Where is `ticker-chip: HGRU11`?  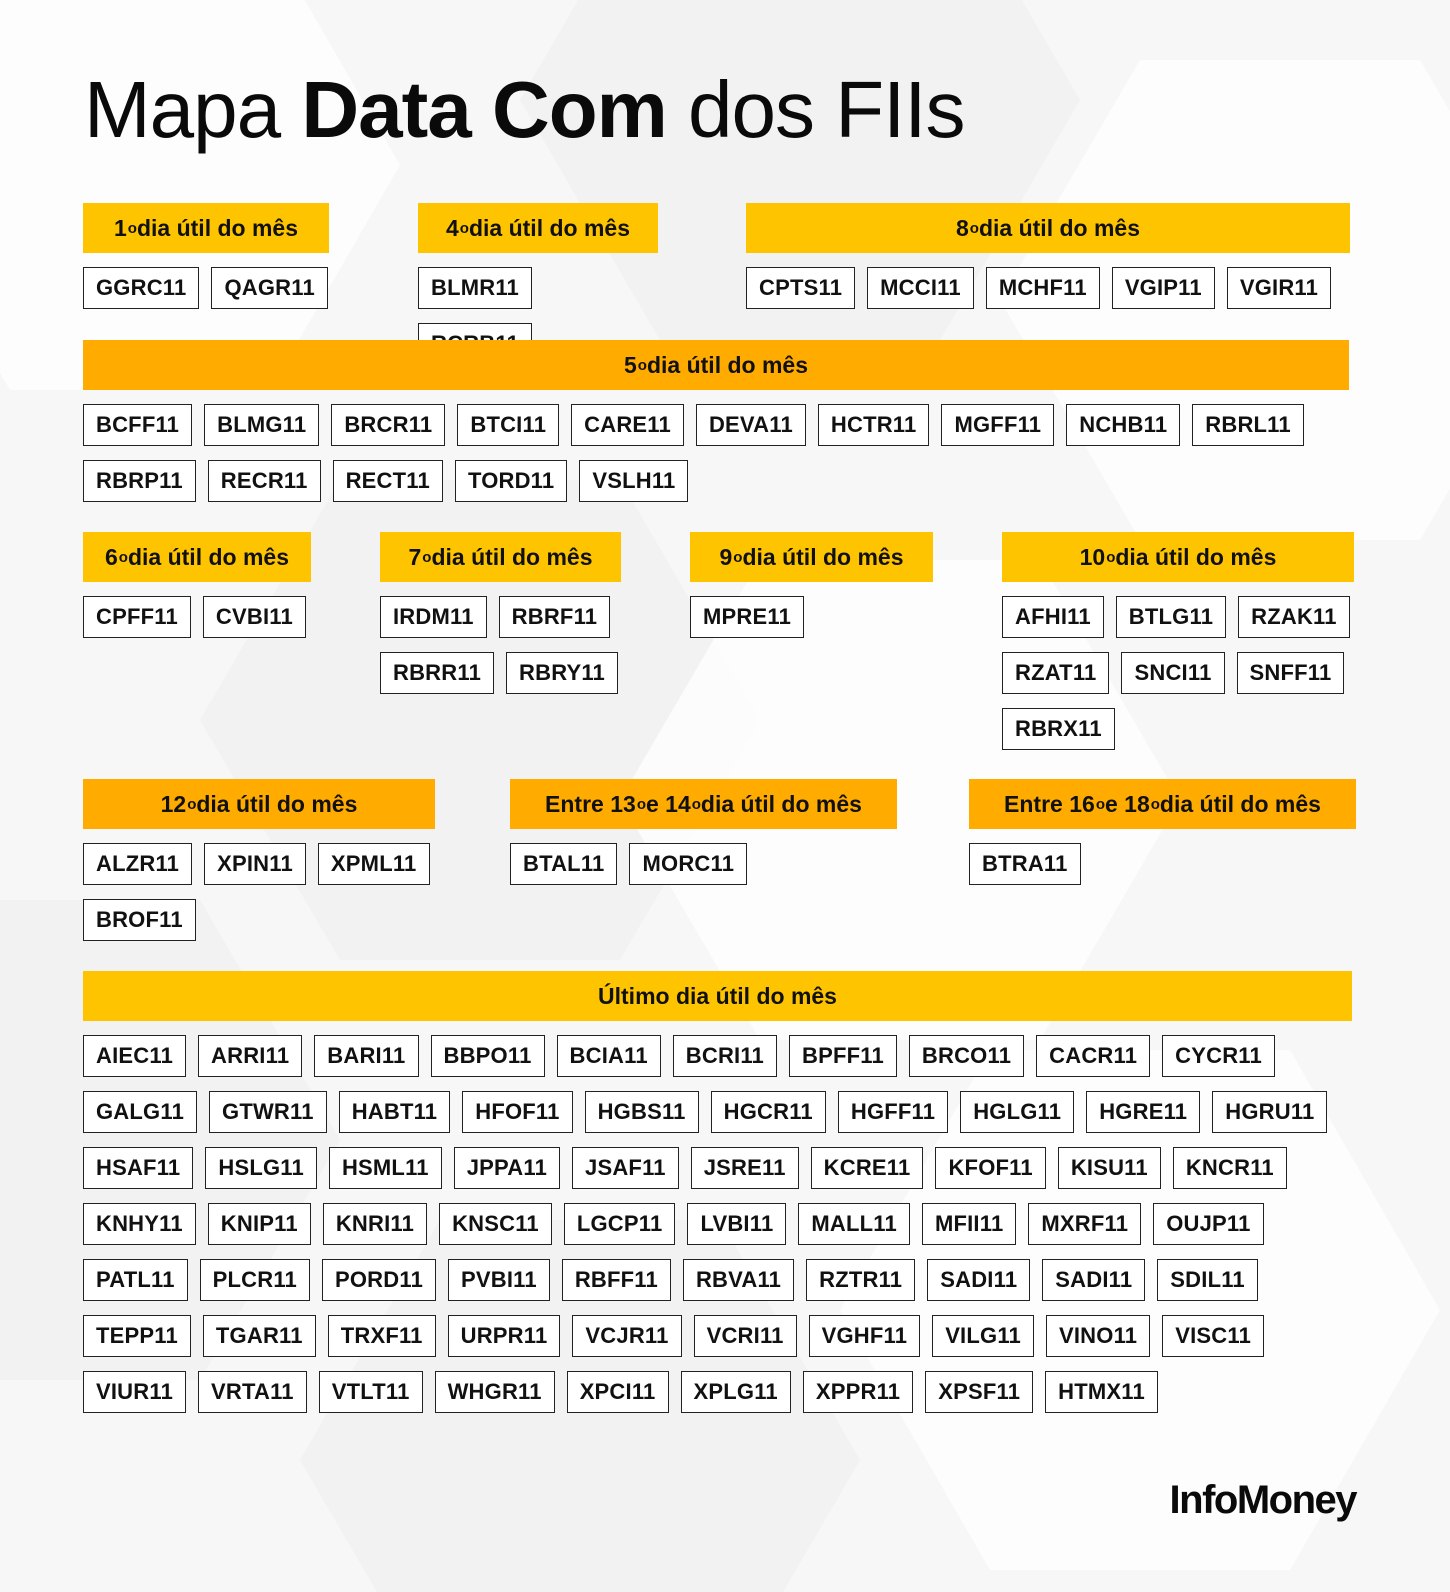 ticker-chip: HGRU11 is located at coordinates (1270, 1112).